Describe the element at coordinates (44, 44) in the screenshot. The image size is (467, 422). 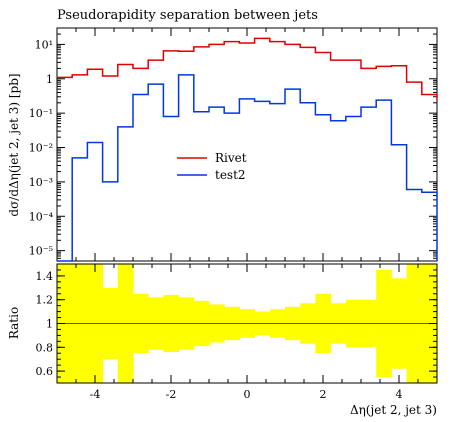
I see `main-y-tick-label: 10¹` at that location.